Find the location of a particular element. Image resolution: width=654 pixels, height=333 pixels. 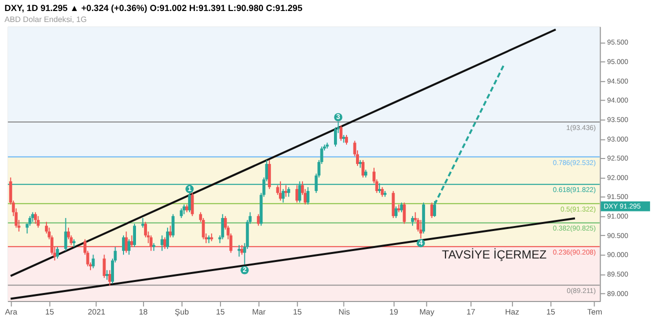

x-tick-label: 17 is located at coordinates (471, 311).